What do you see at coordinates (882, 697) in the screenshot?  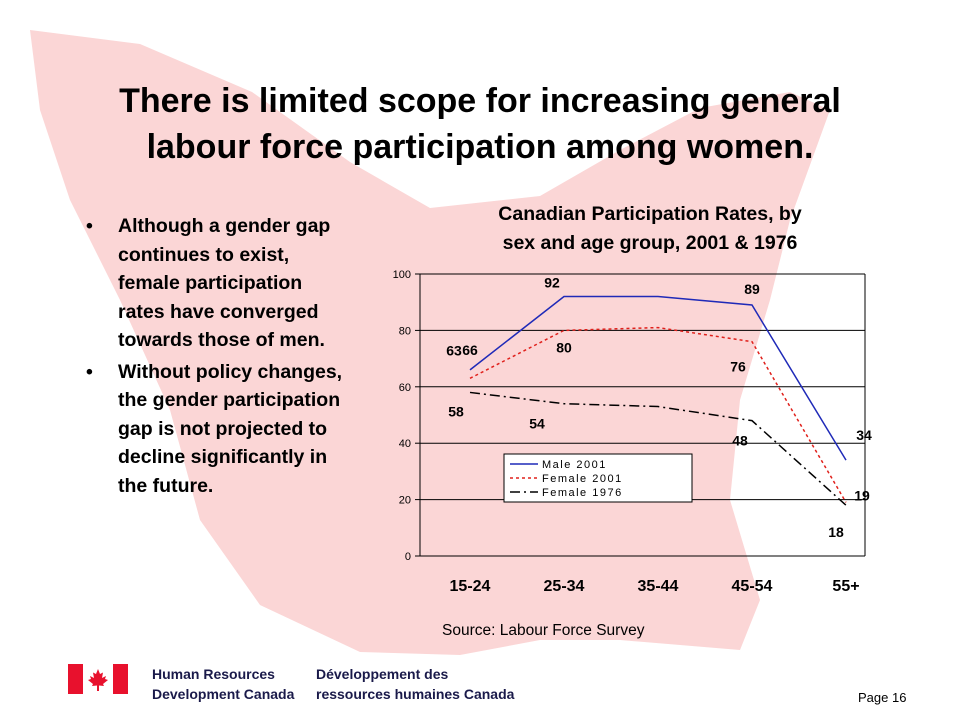 I see `page-number: Page 16` at bounding box center [882, 697].